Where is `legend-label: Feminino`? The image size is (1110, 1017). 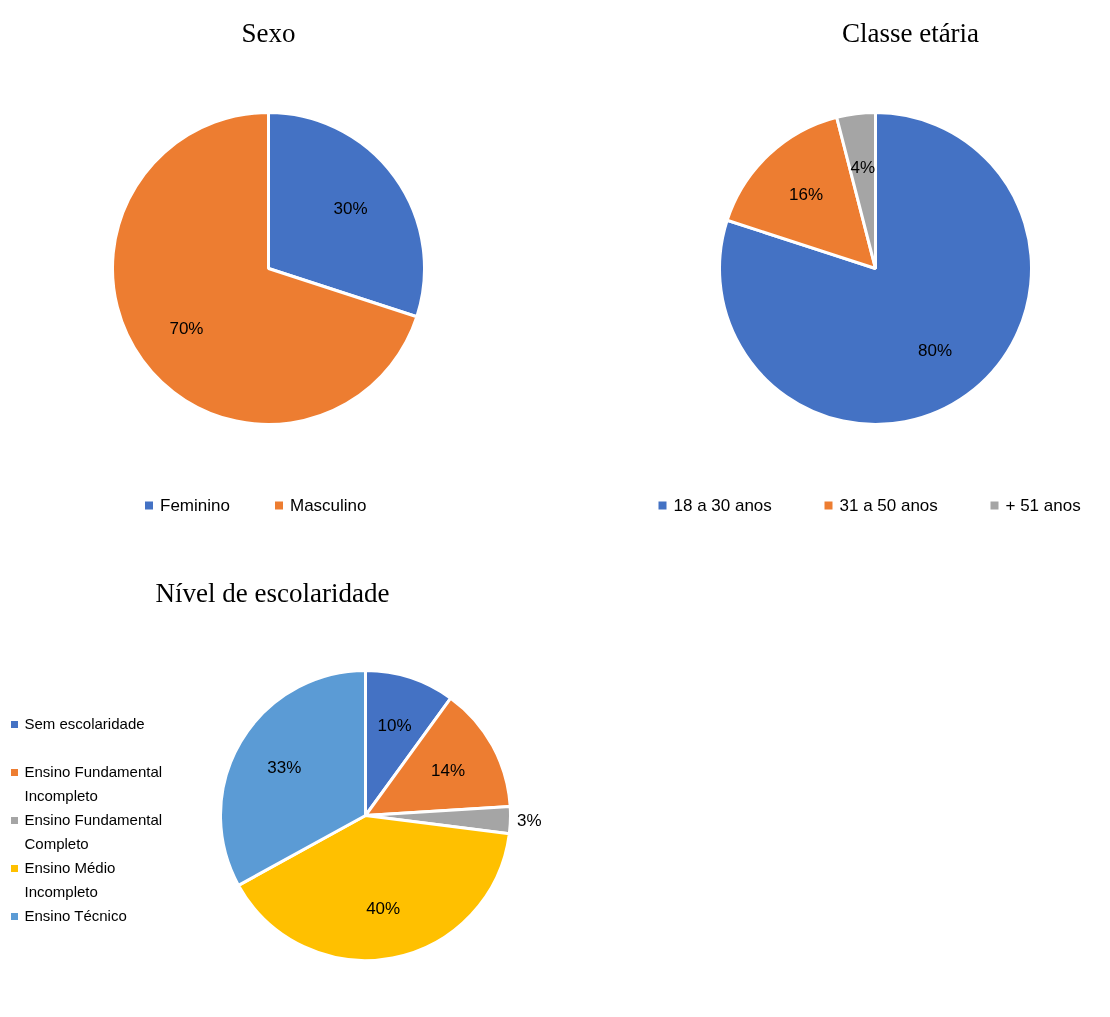 legend-label: Feminino is located at coordinates (195, 505).